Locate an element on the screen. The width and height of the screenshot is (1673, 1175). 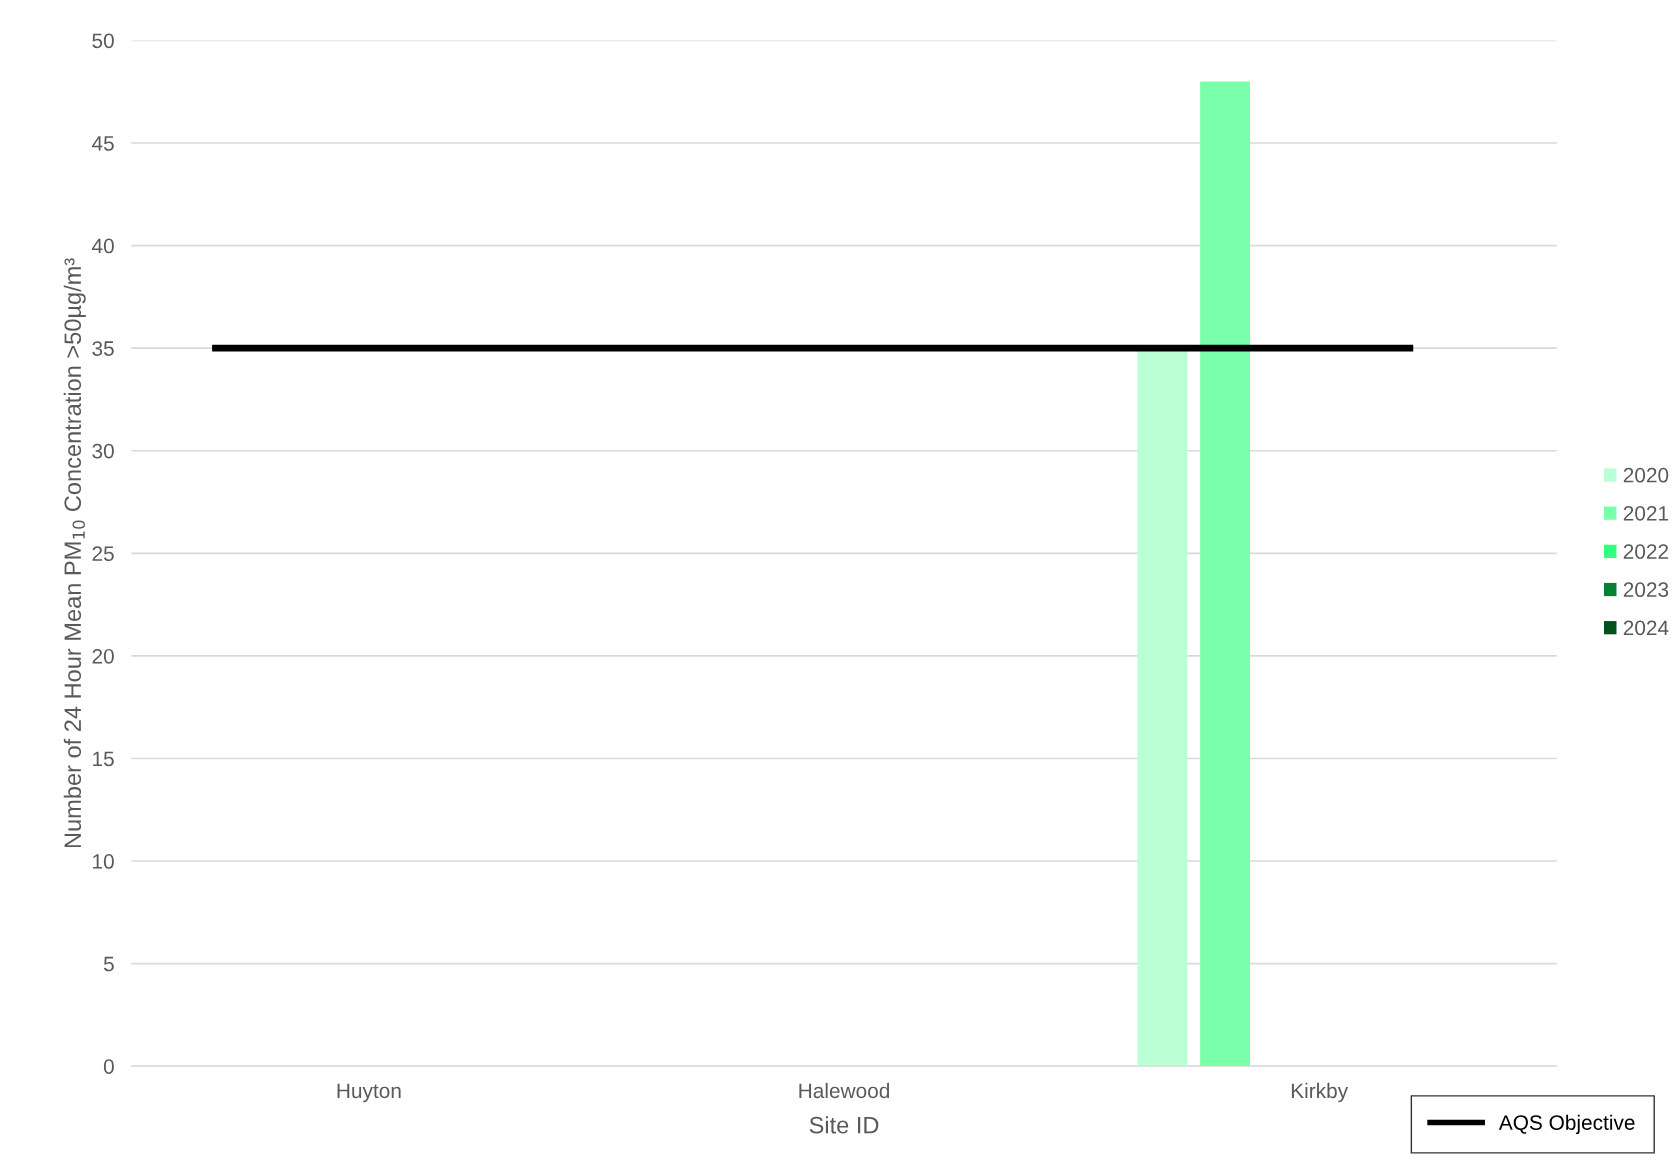
y-axis-title: Number of 24 Hour Mean PM$_{10}$ Concentration >50µg/m³ is located at coordinates (74, 553).